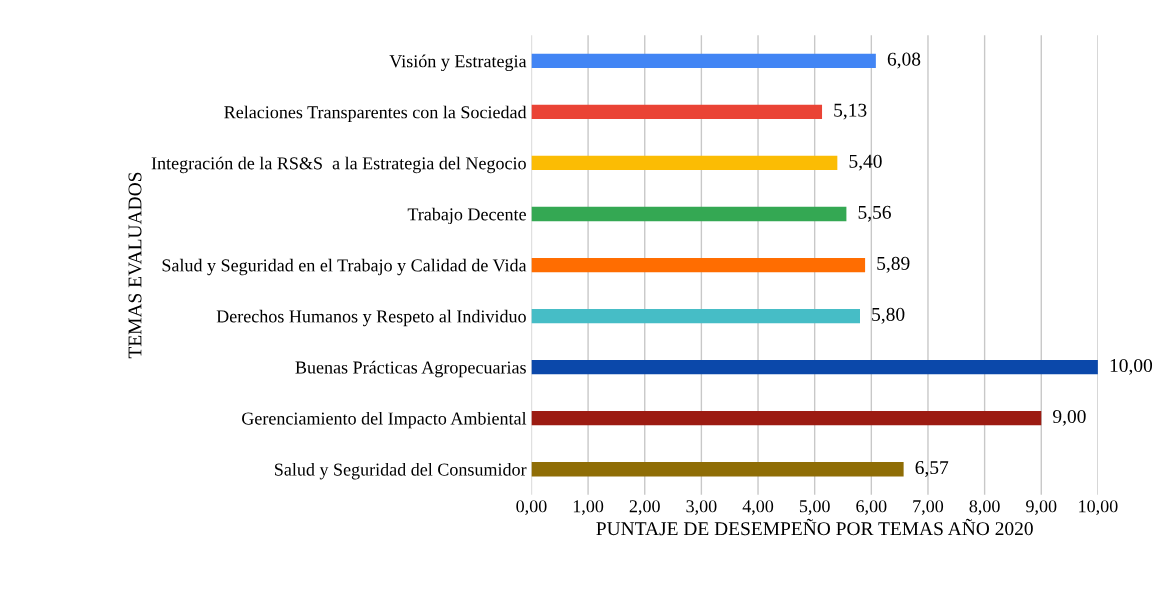 The height and width of the screenshot is (589, 1168). I want to click on x-tick-label: 9,00, so click(1041, 507).